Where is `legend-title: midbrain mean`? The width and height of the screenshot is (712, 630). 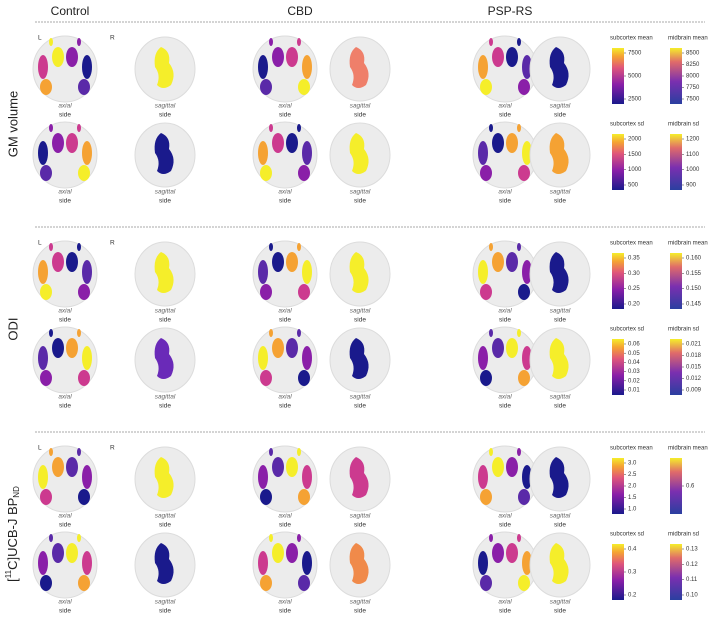
legend-title: midbrain mean is located at coordinates (688, 39).